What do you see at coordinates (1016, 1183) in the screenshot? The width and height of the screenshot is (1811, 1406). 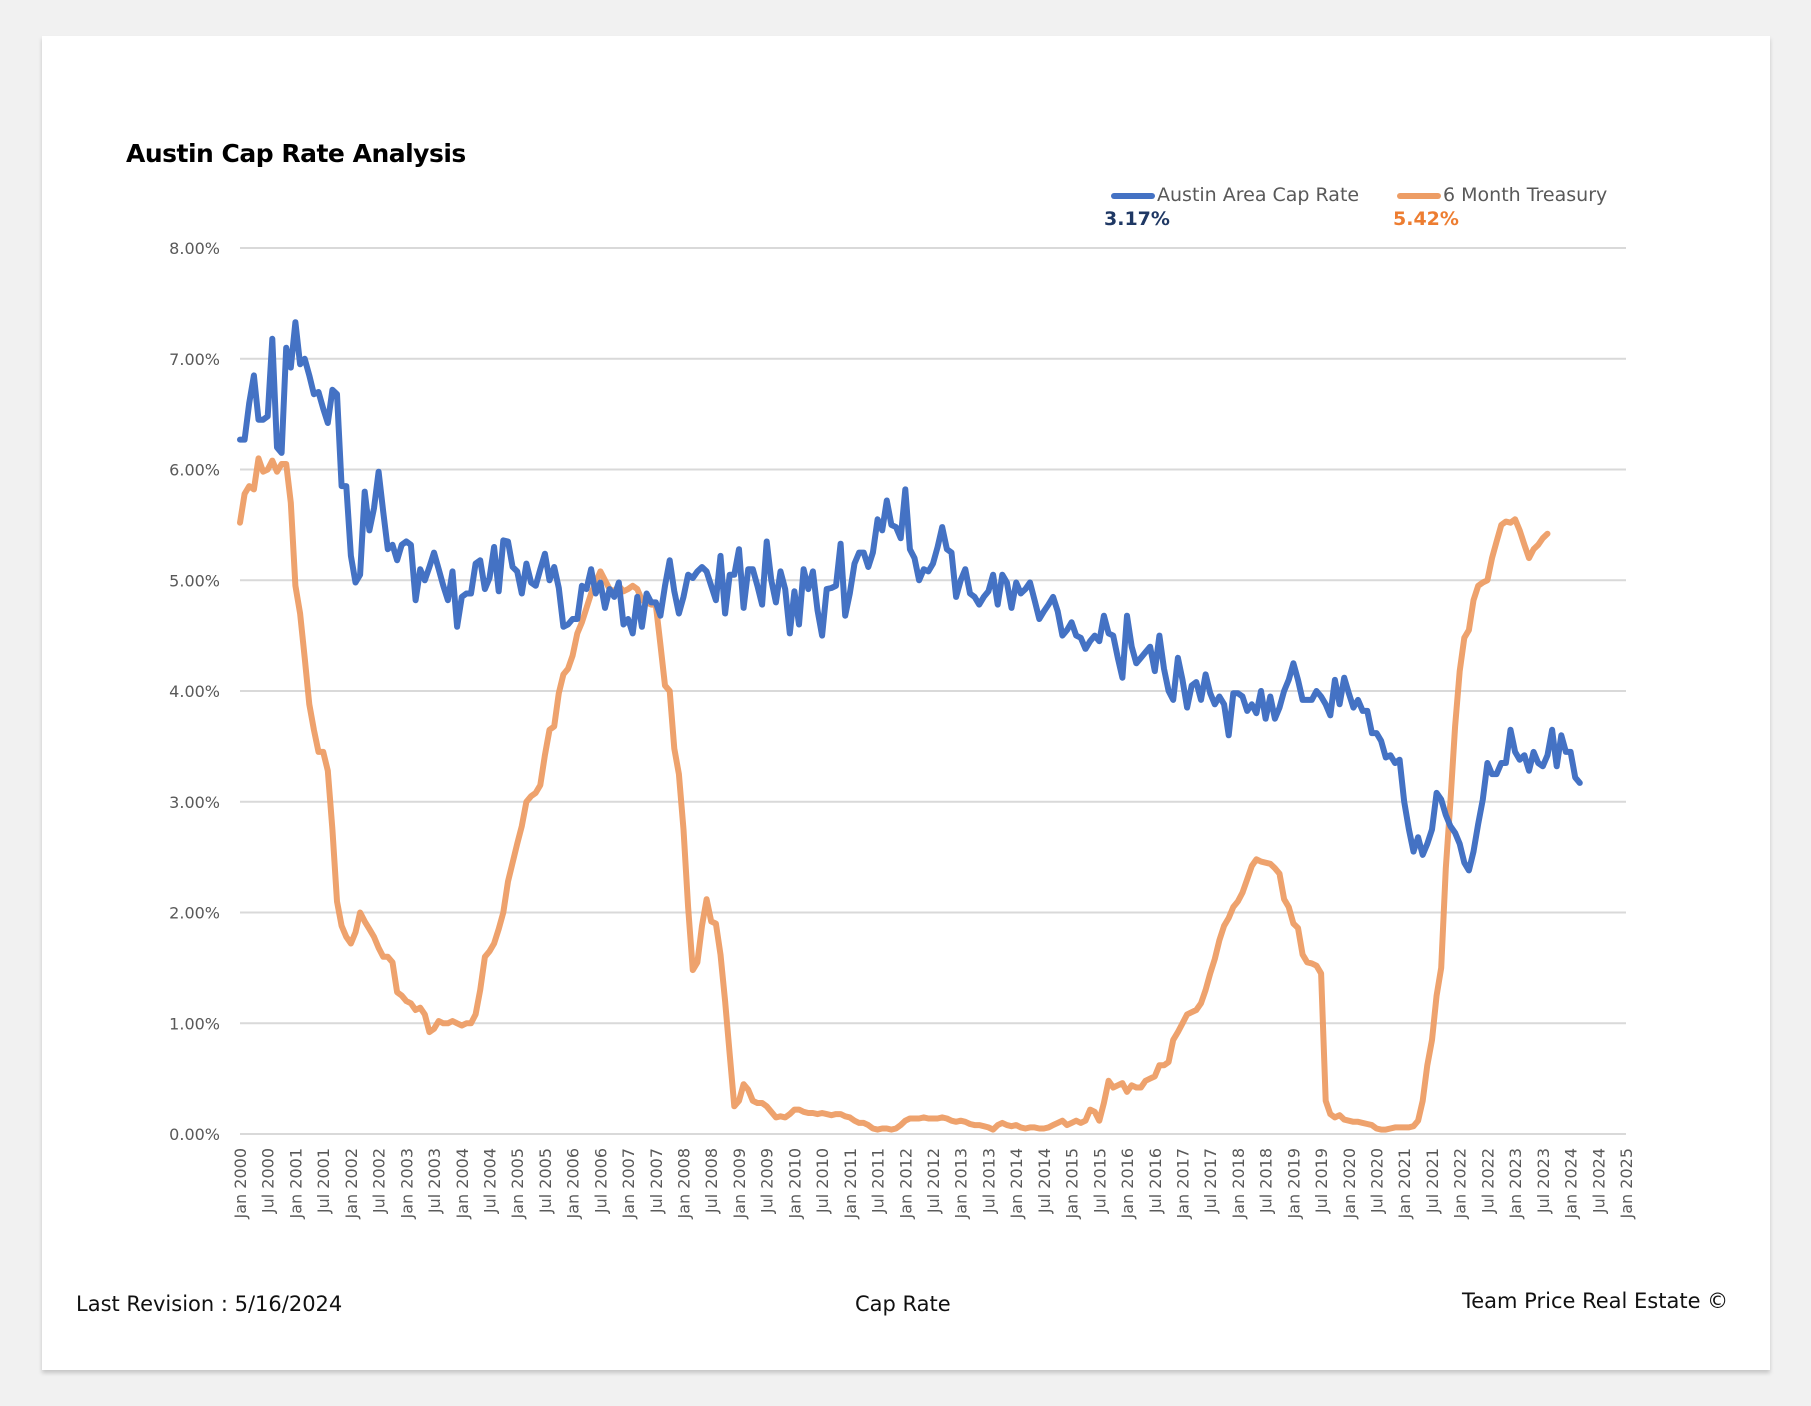 I see `x-tick-label: Jan 2014` at bounding box center [1016, 1183].